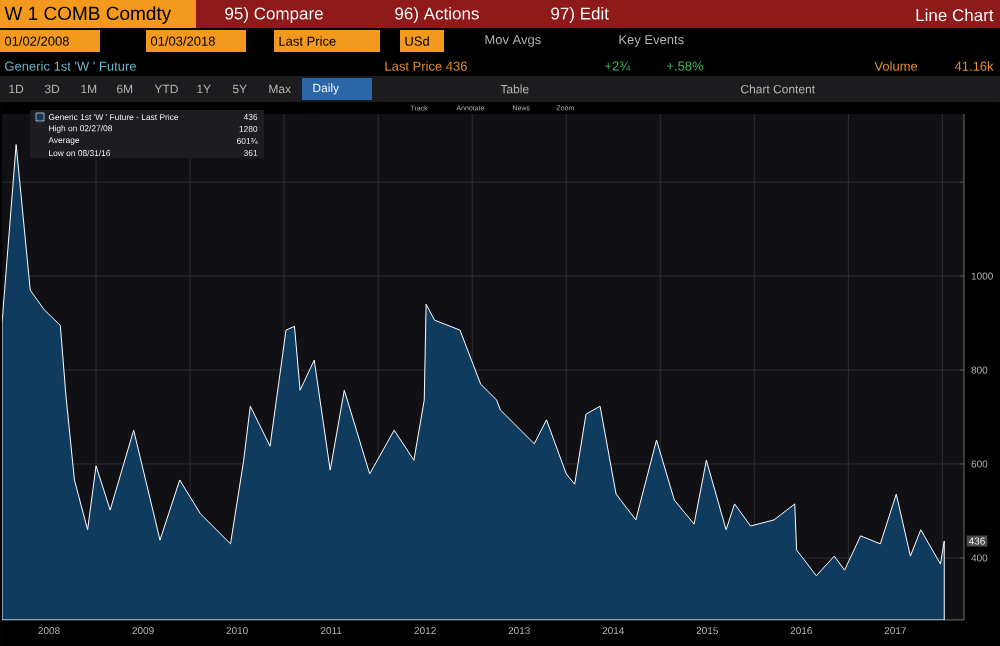 The width and height of the screenshot is (1000, 646). What do you see at coordinates (437, 15) in the screenshot?
I see `text: 96) Actions` at bounding box center [437, 15].